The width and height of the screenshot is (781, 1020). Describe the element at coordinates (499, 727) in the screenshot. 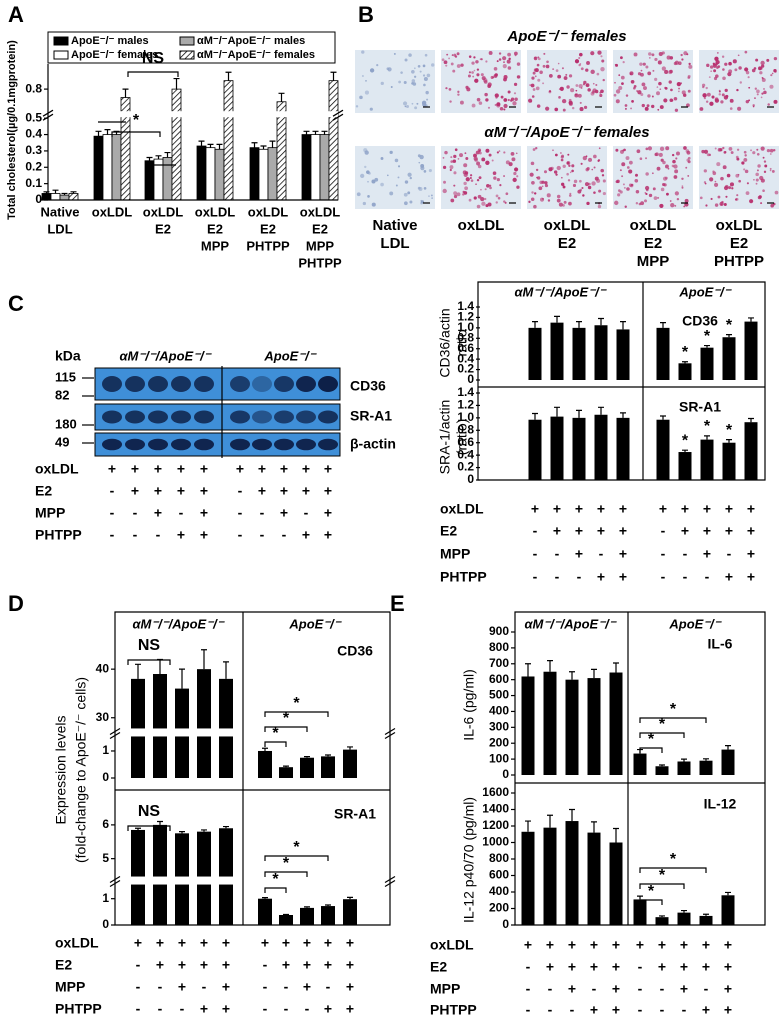

I see `y-tick-label: 300` at that location.